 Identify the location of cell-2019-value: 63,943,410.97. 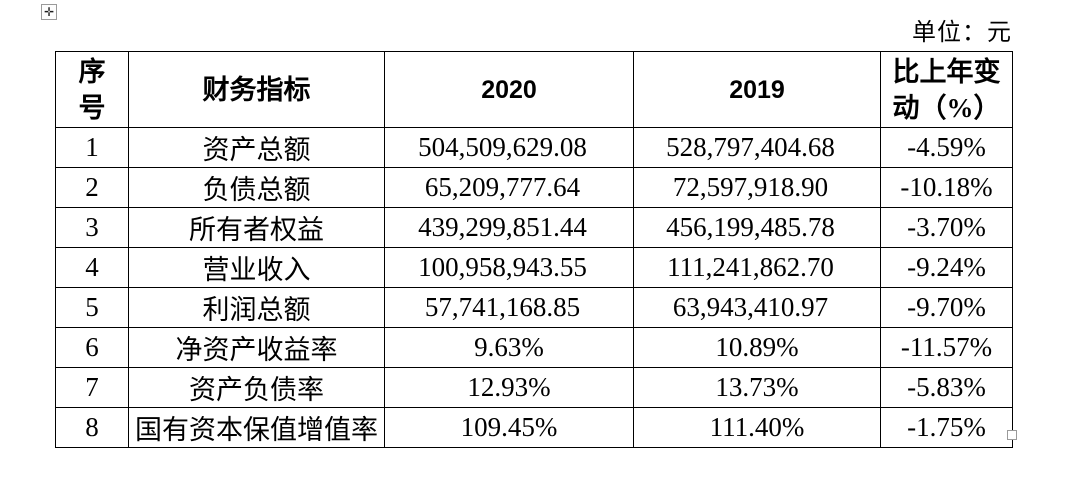
(757, 307).